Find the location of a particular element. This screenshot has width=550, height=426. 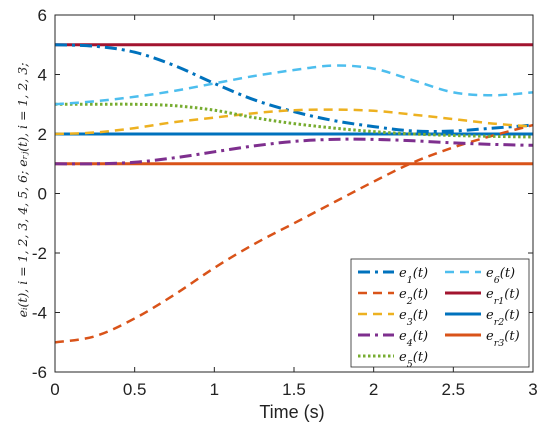

x-tick-label: 3 is located at coordinates (532, 389).